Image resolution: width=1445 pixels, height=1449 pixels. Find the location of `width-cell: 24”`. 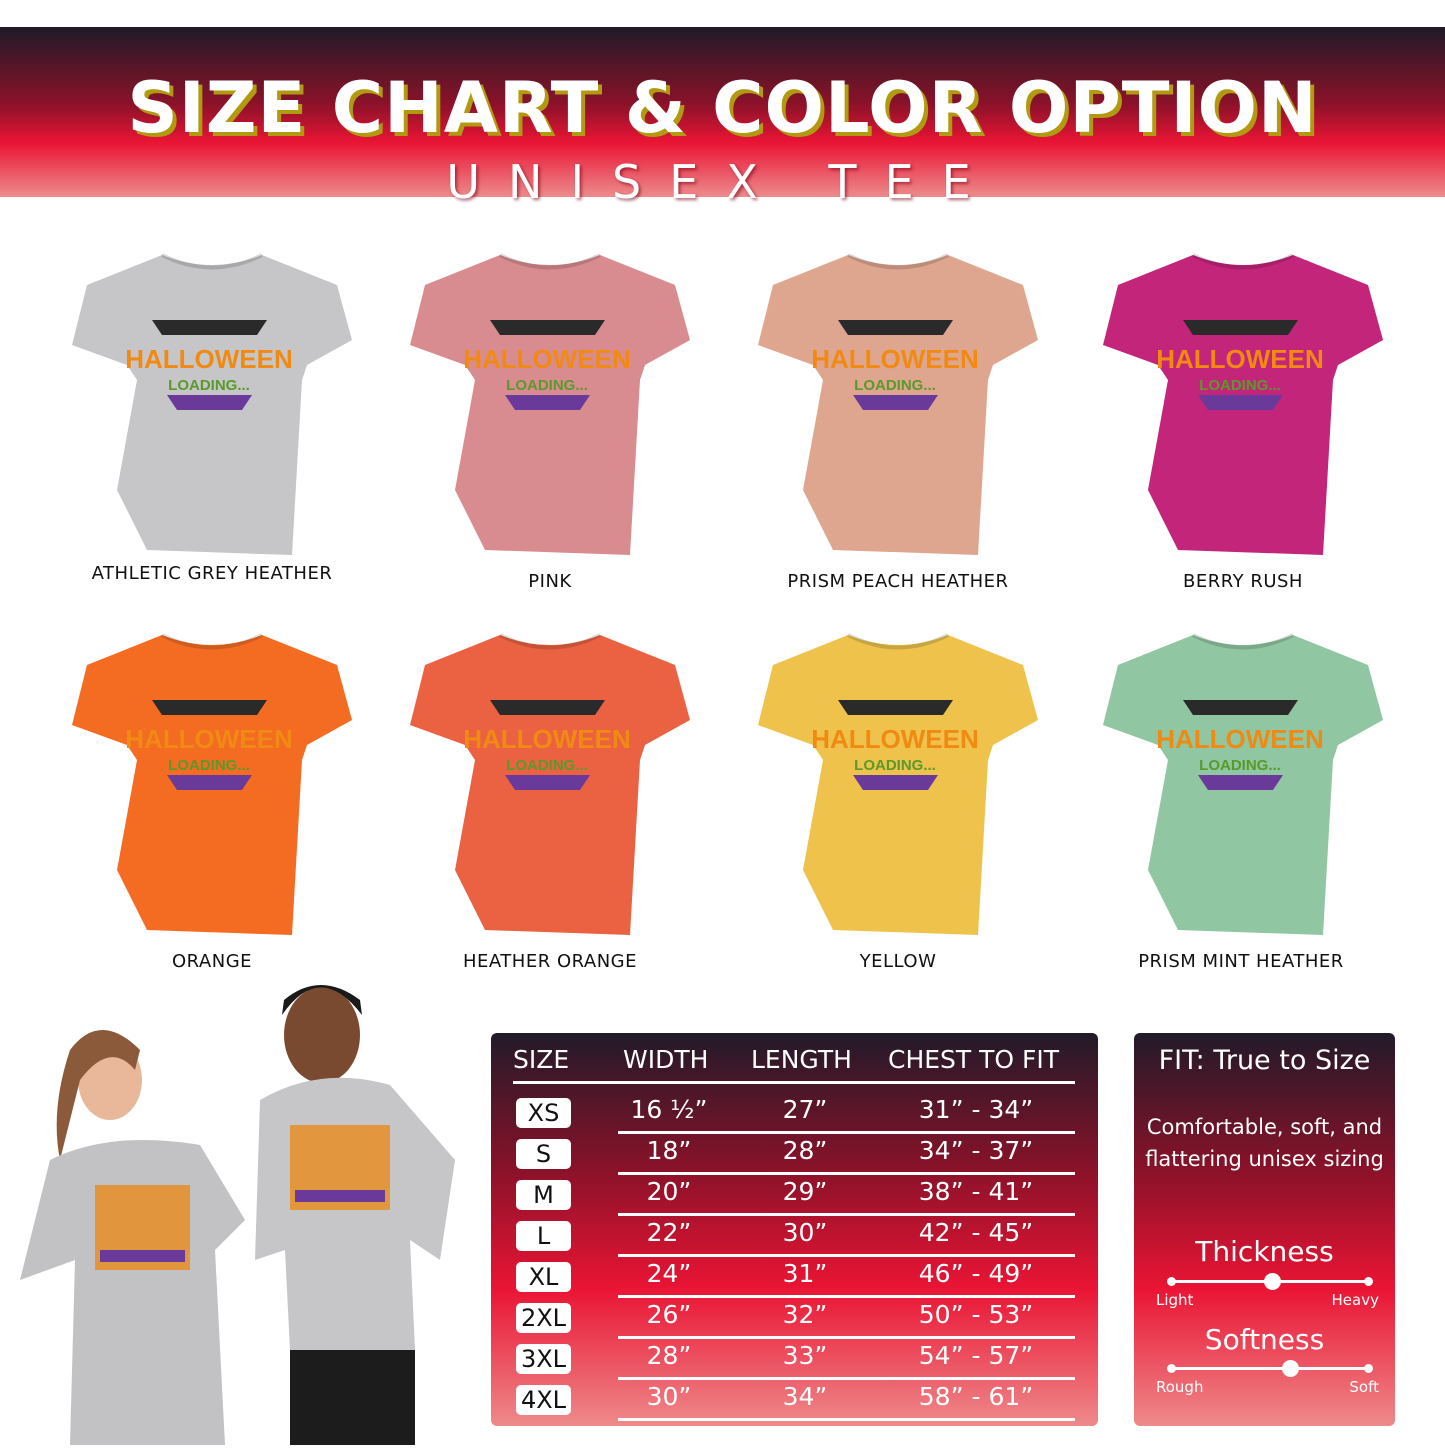

width-cell: 24” is located at coordinates (669, 1273).